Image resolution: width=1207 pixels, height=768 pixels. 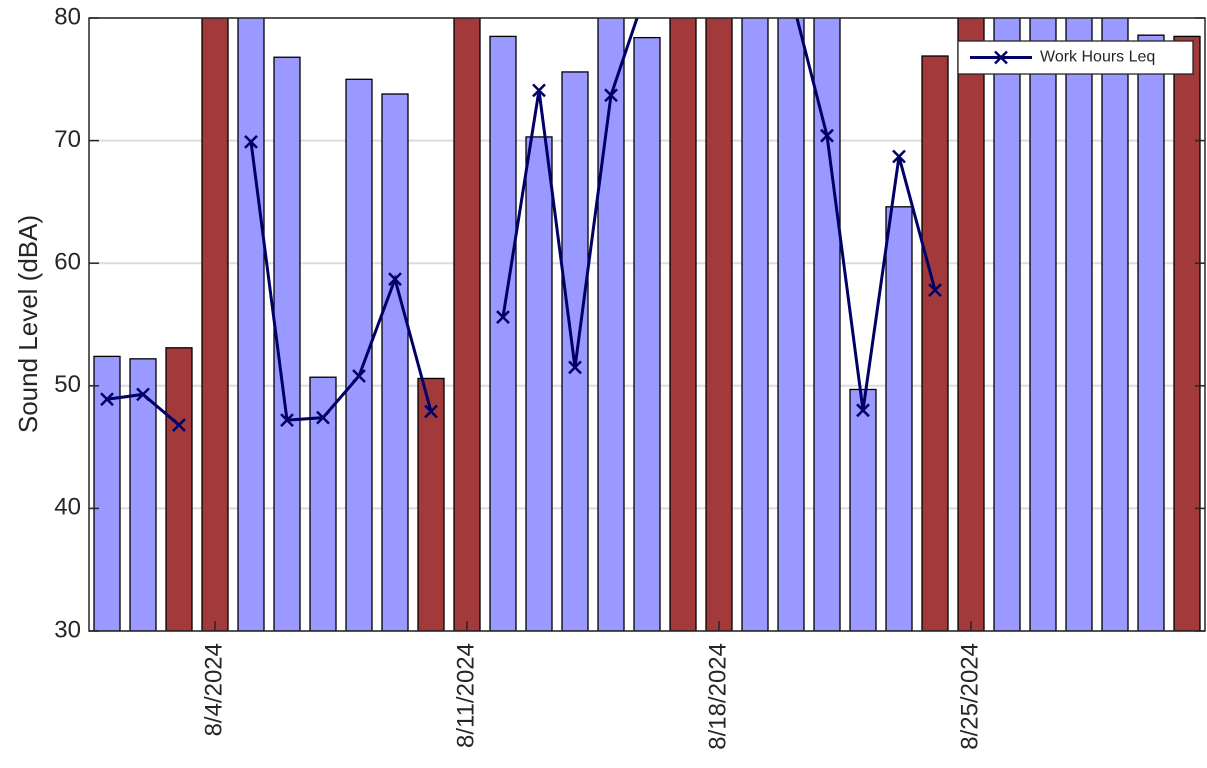 What do you see at coordinates (213, 689) in the screenshot?
I see `x-tick-label: 8/4/2024` at bounding box center [213, 689].